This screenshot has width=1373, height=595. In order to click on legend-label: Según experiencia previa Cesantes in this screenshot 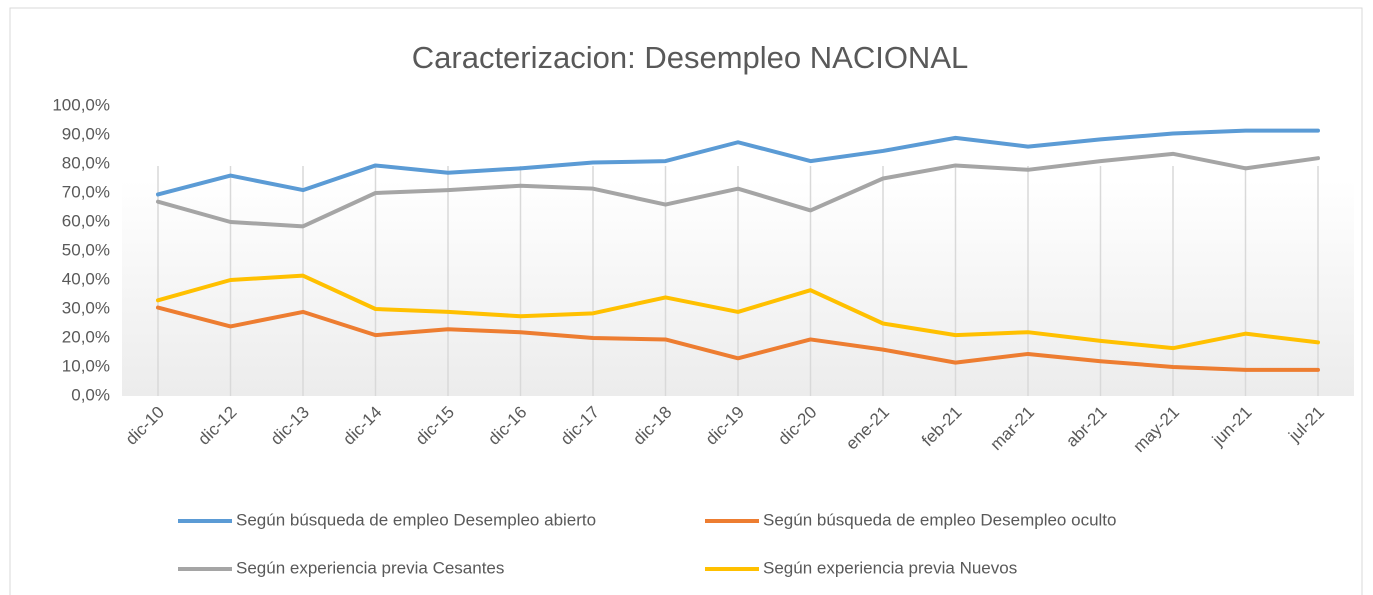, I will do `click(370, 567)`.